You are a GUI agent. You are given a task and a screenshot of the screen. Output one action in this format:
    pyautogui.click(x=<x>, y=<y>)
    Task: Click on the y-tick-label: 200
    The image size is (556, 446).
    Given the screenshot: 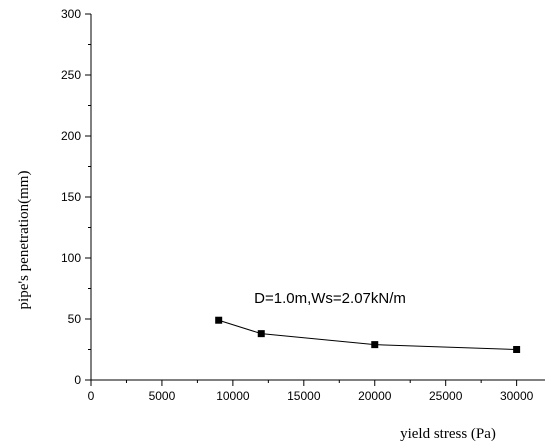 What is the action you would take?
    pyautogui.click(x=71, y=136)
    